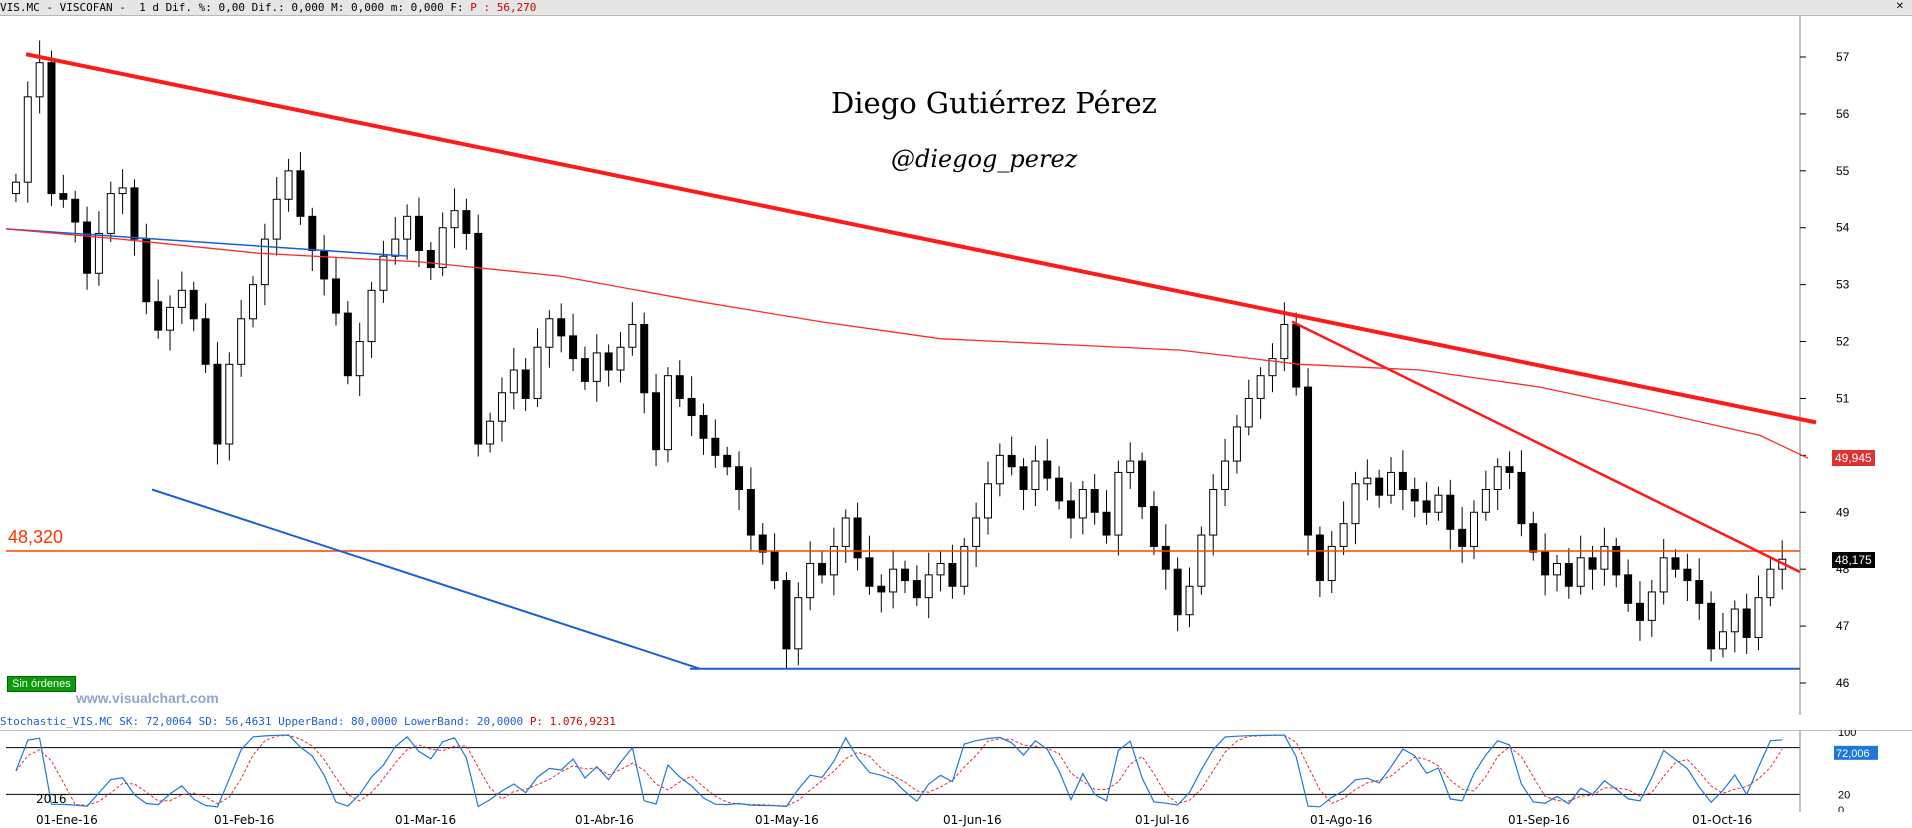 Image resolution: width=1912 pixels, height=828 pixels. Describe the element at coordinates (207, 242) in the screenshot. I see `early-support` at that location.